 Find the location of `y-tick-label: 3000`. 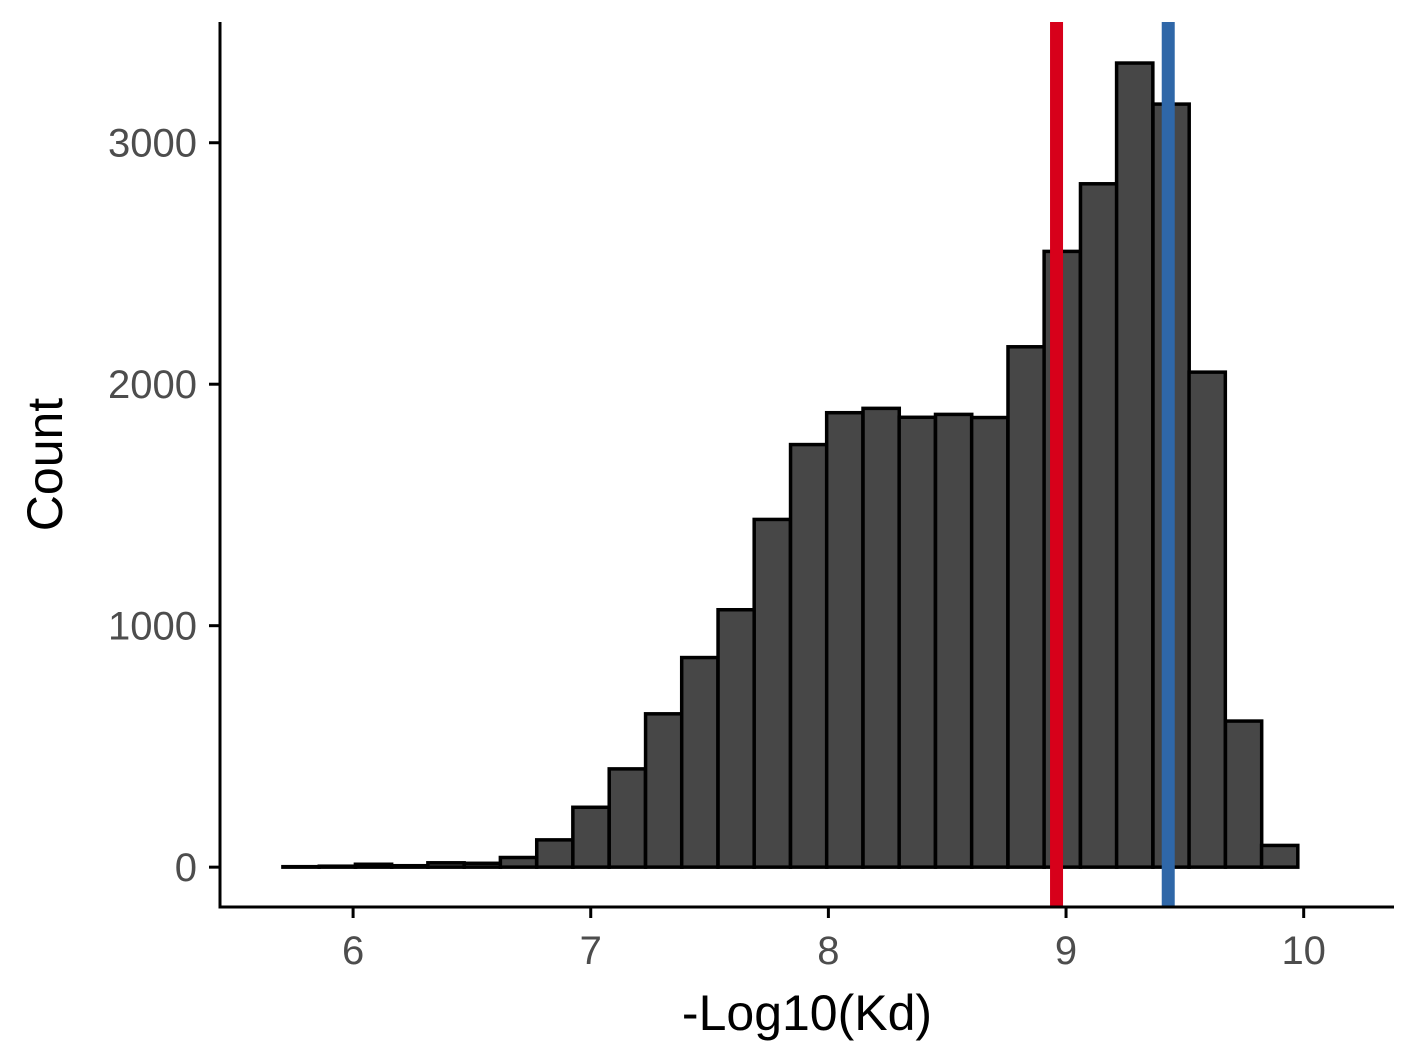

y-tick-label: 3000 is located at coordinates (152, 144).